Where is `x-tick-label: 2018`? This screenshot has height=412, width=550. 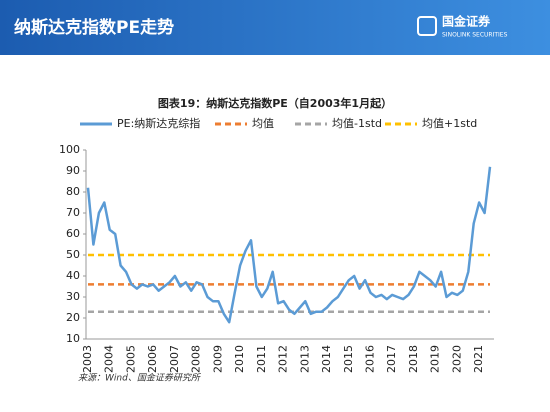 x-tick-label: 2018 is located at coordinates (413, 359).